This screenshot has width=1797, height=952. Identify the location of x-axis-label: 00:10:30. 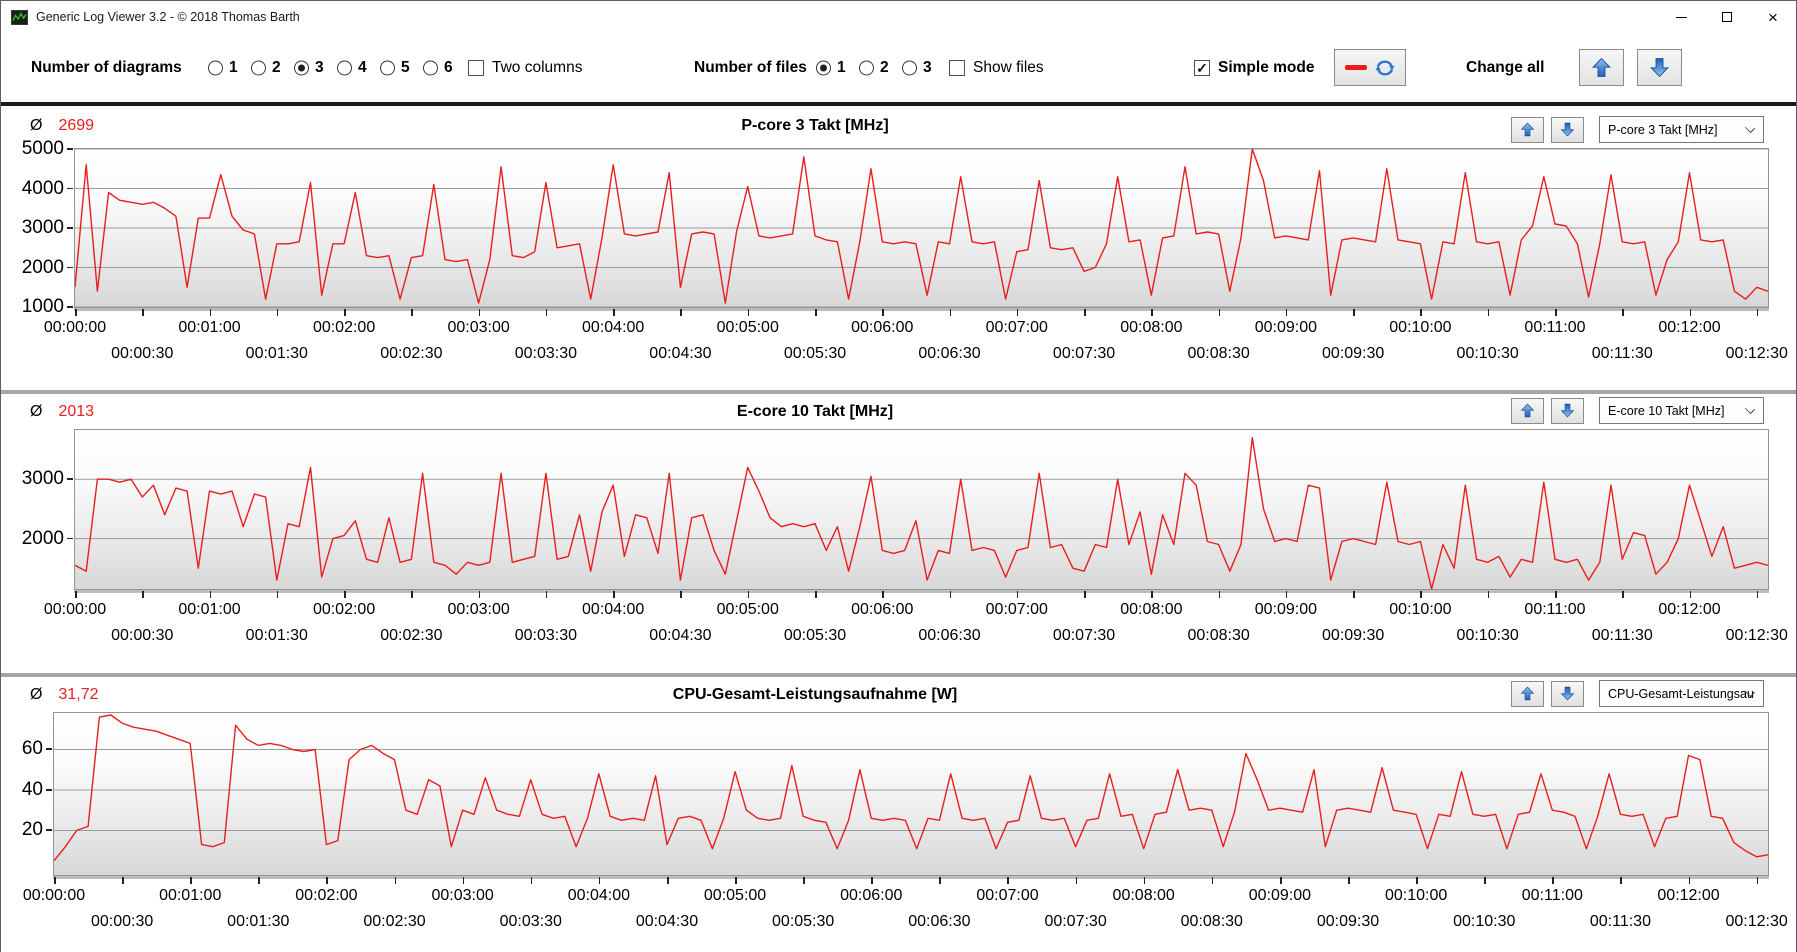
(1487, 353).